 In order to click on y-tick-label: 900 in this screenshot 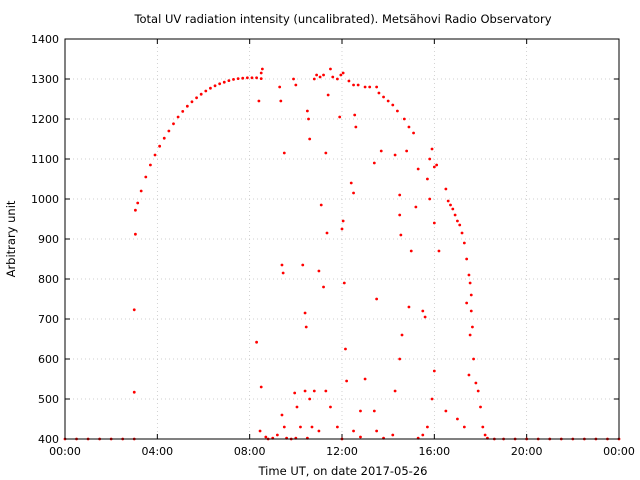, I will do `click(48, 239)`.